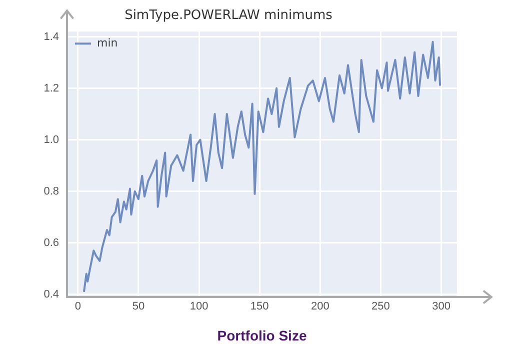 This screenshot has height=349, width=513. Describe the element at coordinates (441, 306) in the screenshot. I see `x-tick-label: 300` at that location.